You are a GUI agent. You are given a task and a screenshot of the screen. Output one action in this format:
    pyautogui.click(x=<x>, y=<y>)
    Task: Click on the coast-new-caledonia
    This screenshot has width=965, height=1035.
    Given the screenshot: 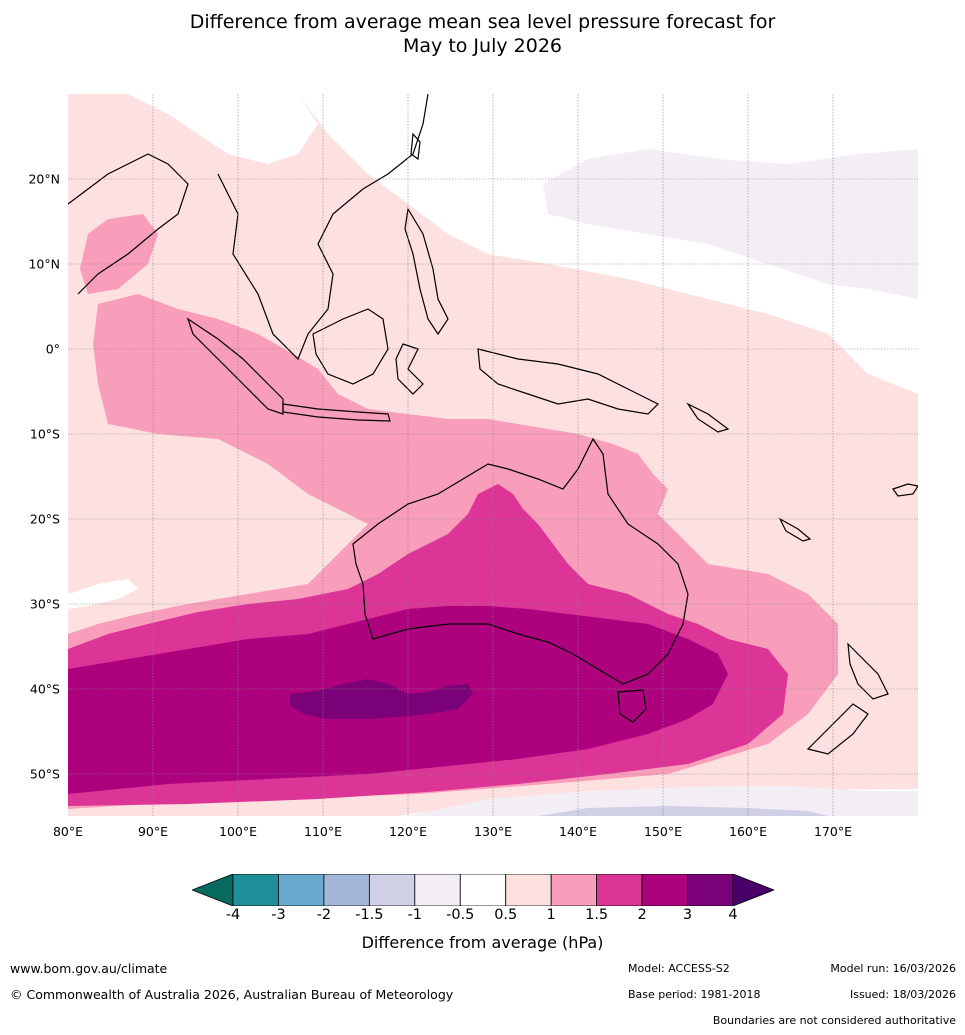 What is the action you would take?
    pyautogui.click(x=795, y=529)
    